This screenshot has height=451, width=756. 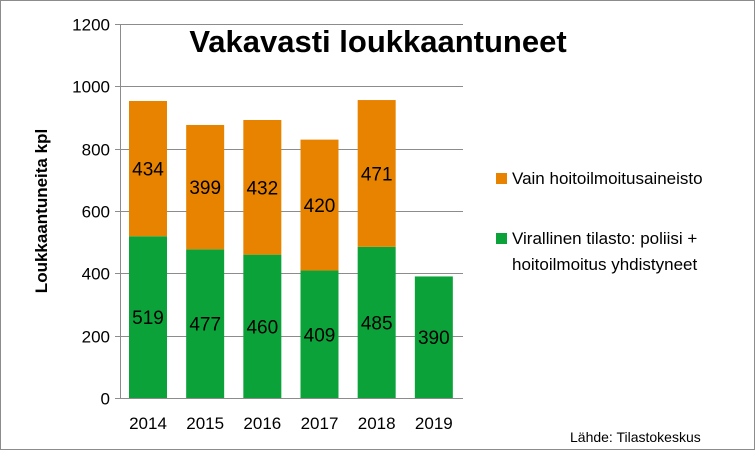 I want to click on data-label: 460, so click(x=262, y=327).